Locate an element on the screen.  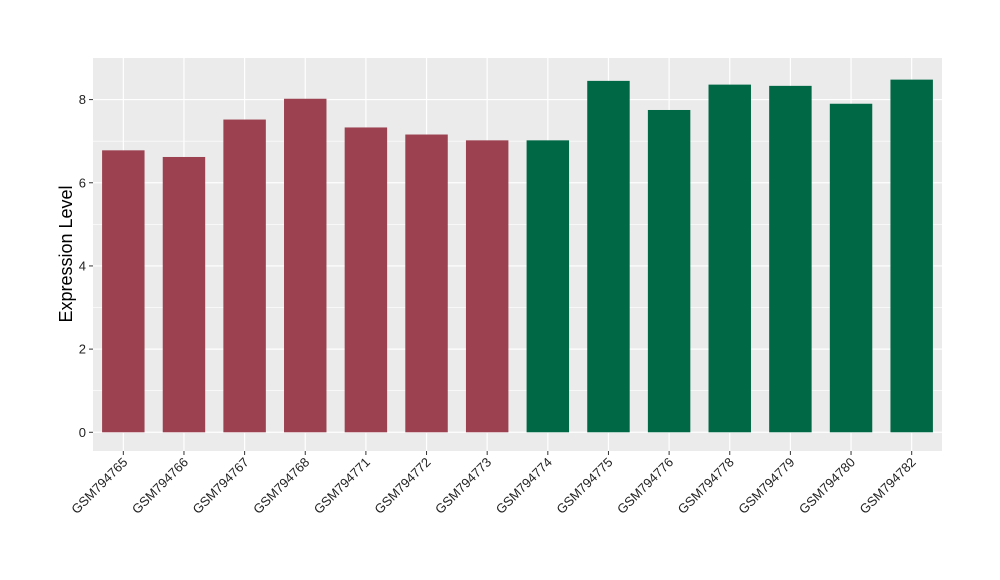
bar-GSM794773 is located at coordinates (487, 286).